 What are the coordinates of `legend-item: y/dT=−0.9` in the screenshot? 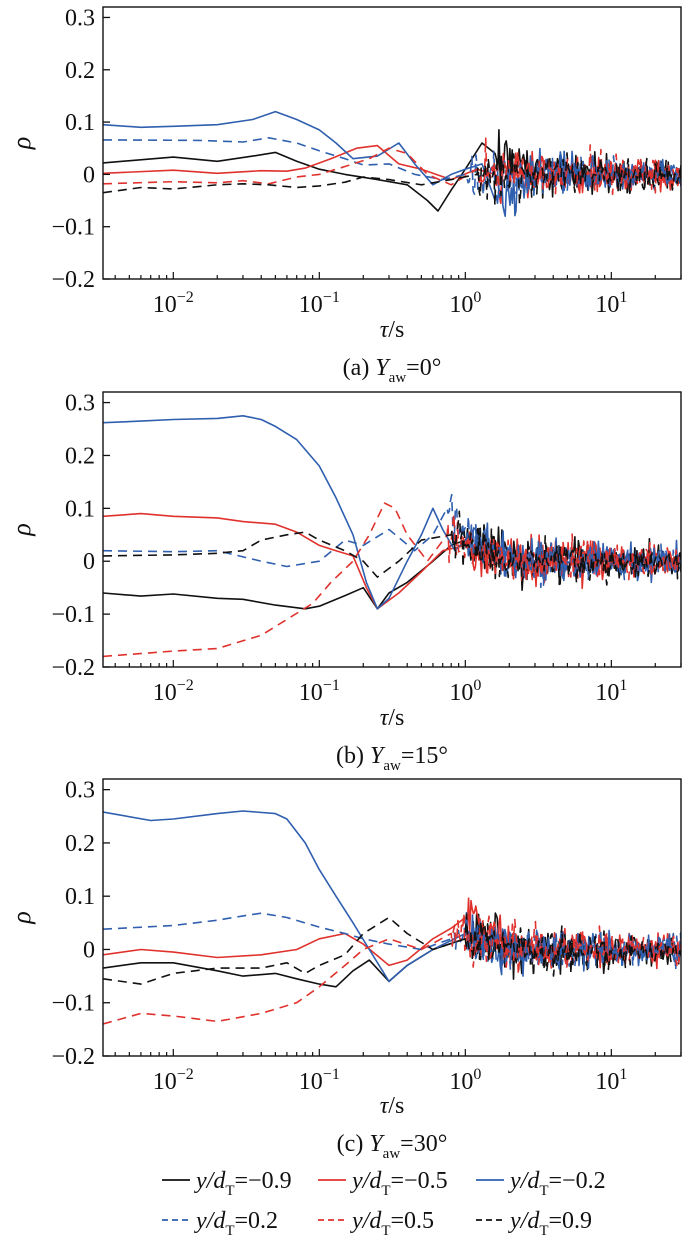 It's located at (227, 1183).